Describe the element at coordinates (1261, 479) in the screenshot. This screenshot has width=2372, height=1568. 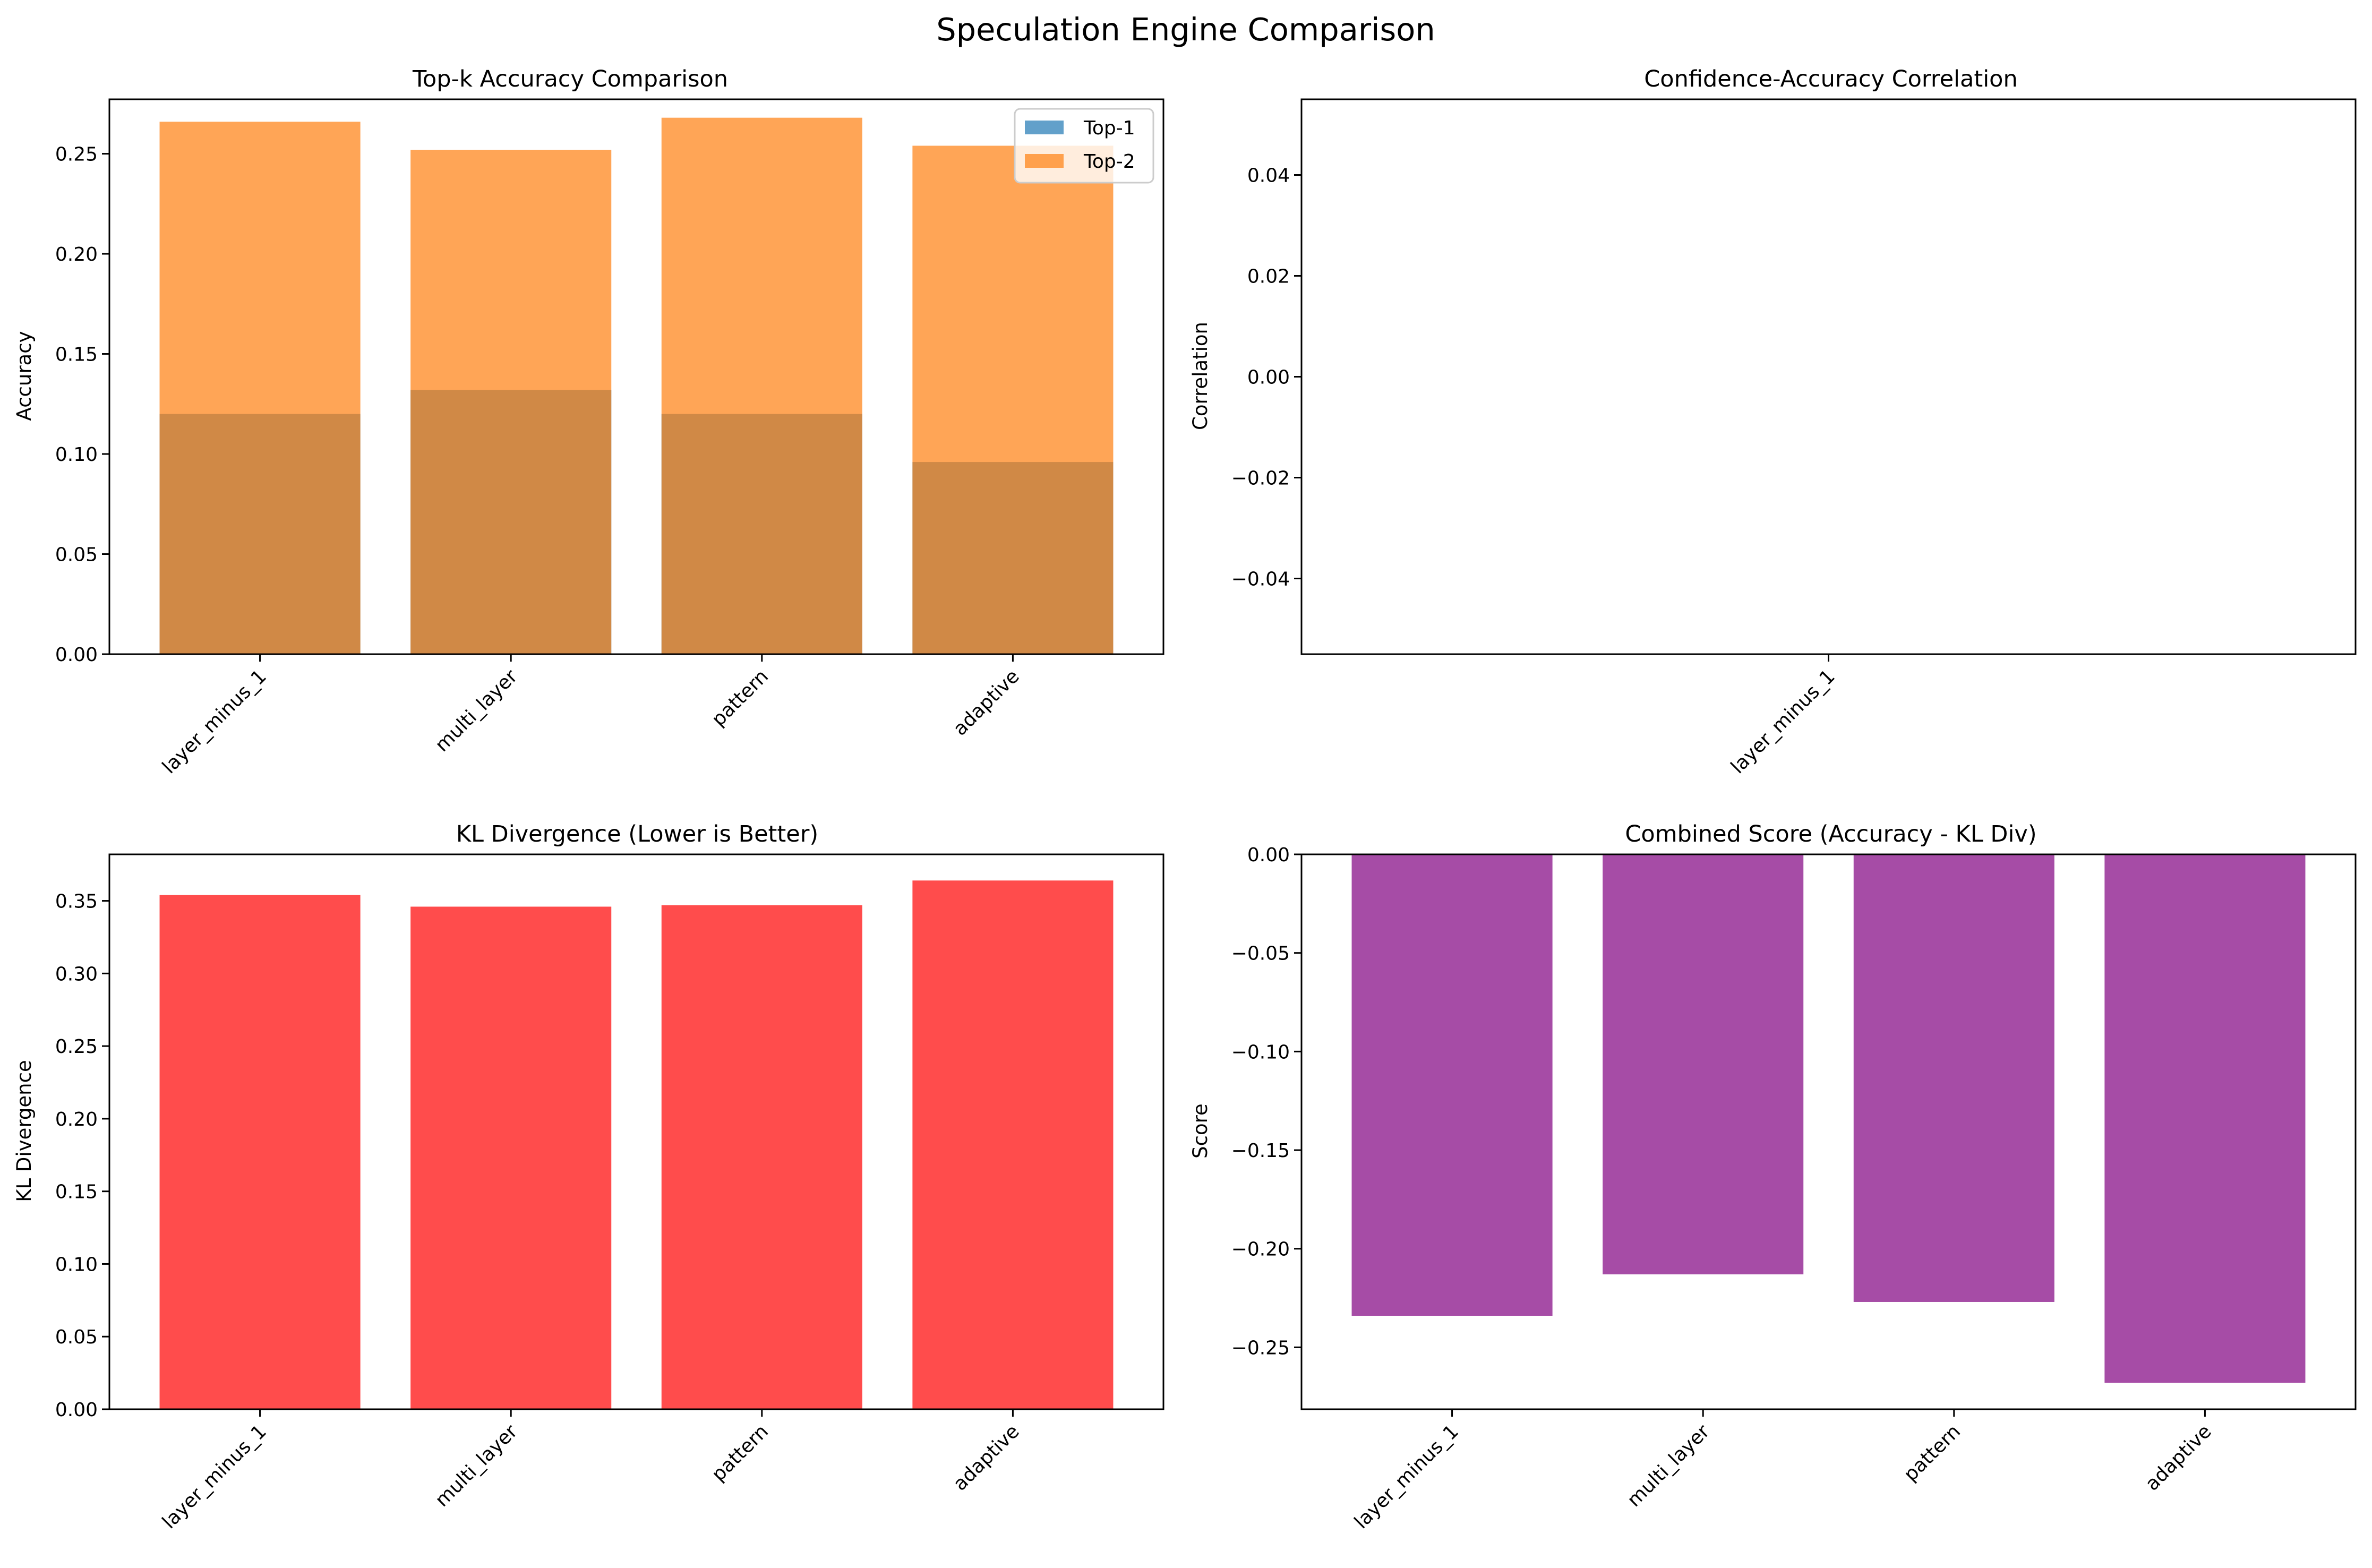
I see `y-tick-label: −0.02` at that location.